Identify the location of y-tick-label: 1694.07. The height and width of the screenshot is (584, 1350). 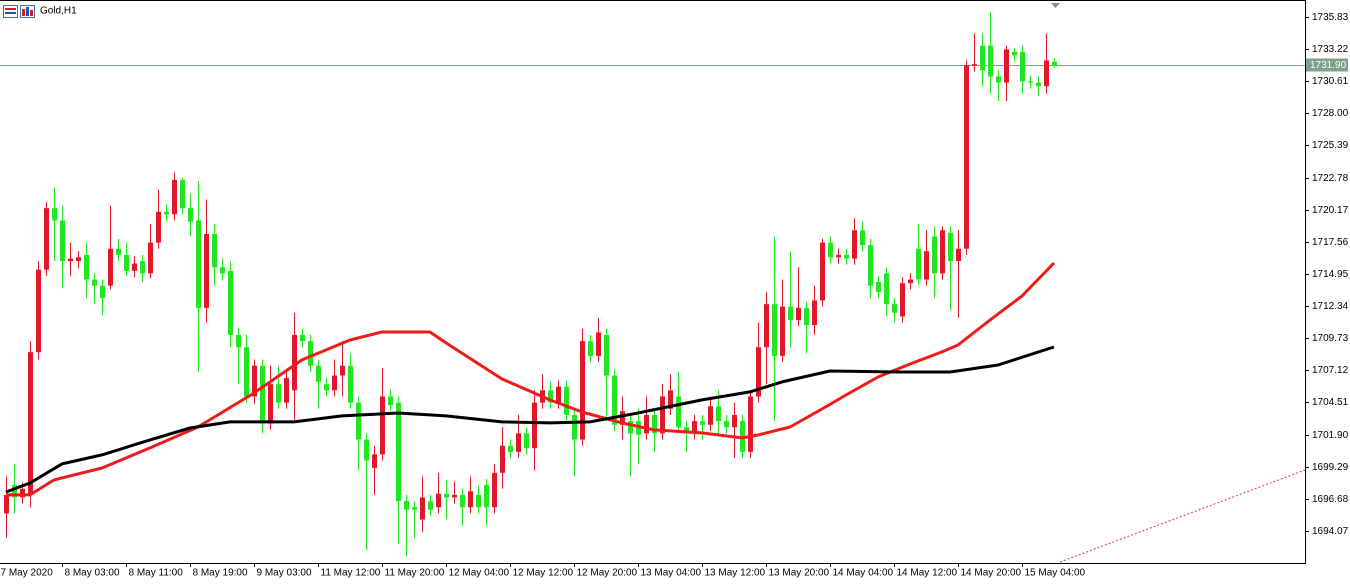
(1330, 531).